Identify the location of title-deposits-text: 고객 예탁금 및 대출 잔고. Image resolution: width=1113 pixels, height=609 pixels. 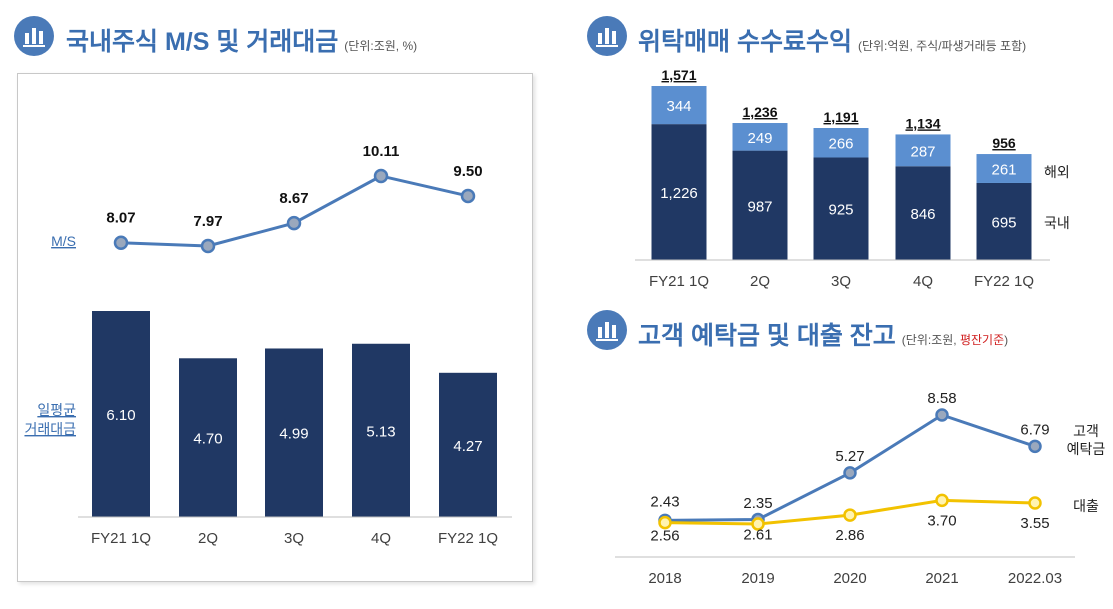
(767, 336).